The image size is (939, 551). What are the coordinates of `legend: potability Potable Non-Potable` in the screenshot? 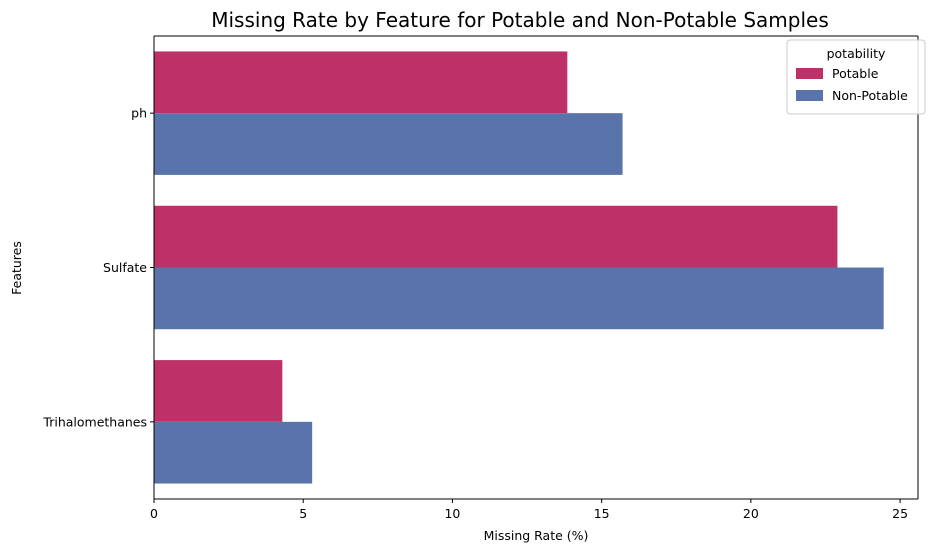 It's located at (856, 77).